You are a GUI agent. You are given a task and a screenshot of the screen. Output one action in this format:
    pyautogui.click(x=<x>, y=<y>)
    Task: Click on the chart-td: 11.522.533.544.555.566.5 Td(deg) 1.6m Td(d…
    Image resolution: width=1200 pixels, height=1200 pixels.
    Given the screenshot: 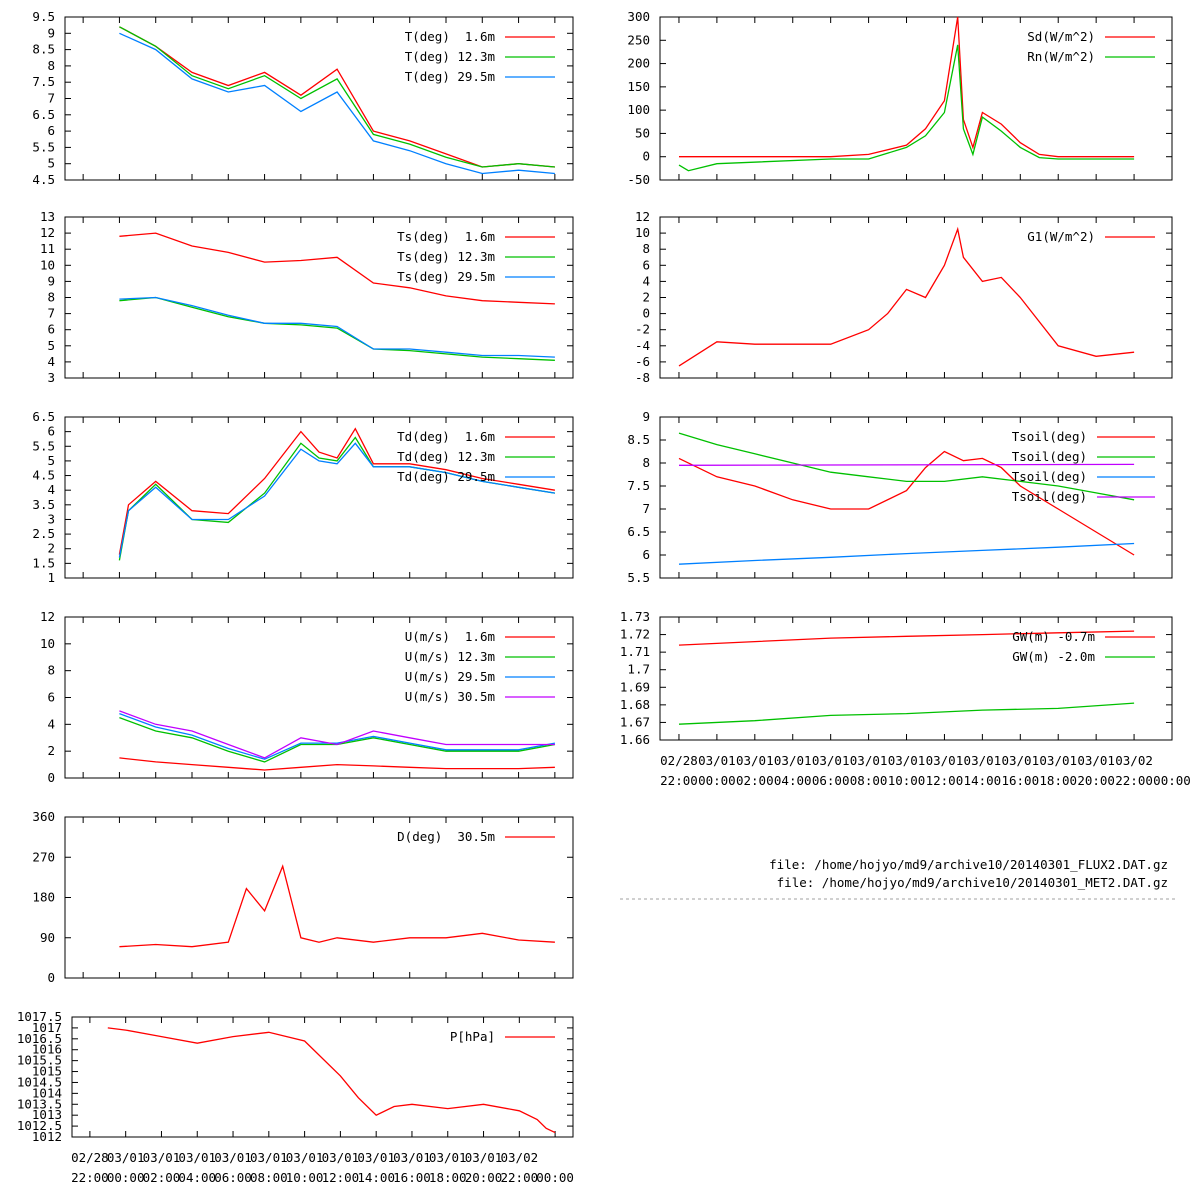 What is the action you would take?
    pyautogui.click(x=303, y=497)
    